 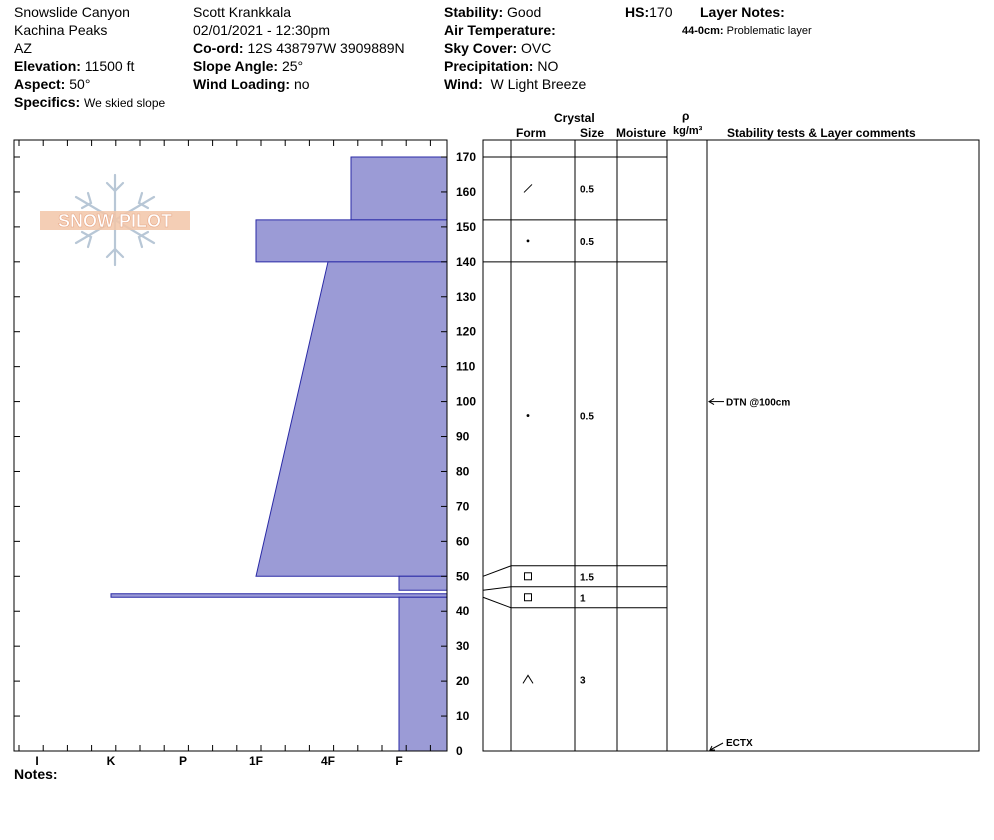 I want to click on elevation-label: Elevation:, so click(x=47, y=66).